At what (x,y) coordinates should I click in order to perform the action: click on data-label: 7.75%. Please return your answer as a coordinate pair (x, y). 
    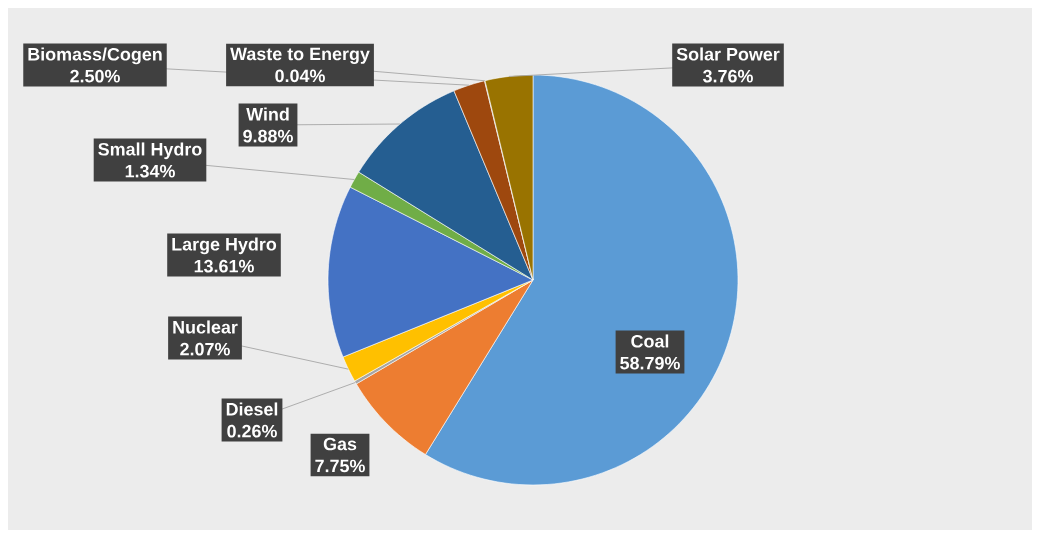
    Looking at the image, I should click on (340, 466).